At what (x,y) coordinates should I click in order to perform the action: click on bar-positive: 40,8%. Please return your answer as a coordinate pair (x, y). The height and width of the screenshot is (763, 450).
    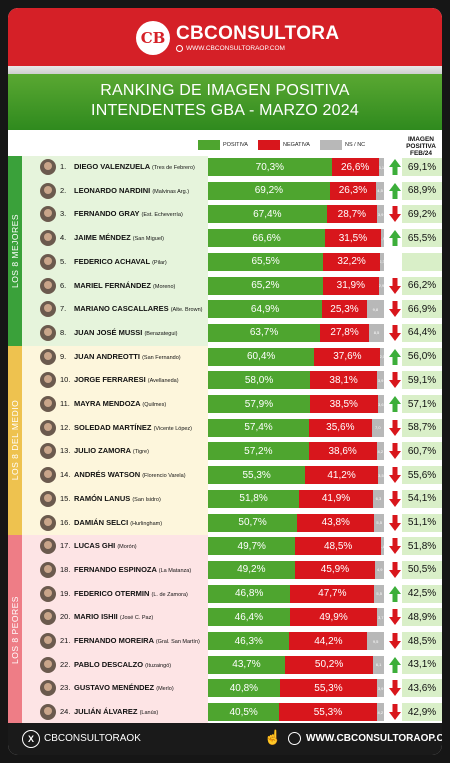
    Looking at the image, I should click on (244, 688).